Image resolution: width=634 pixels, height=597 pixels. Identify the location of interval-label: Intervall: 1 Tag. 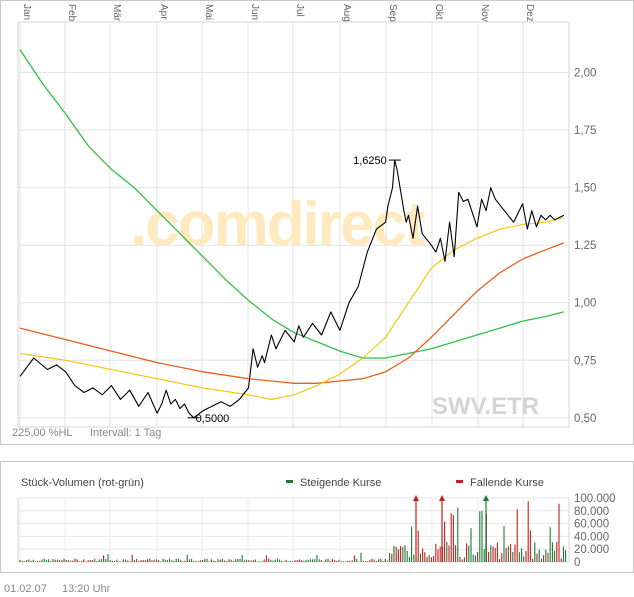
(125, 433).